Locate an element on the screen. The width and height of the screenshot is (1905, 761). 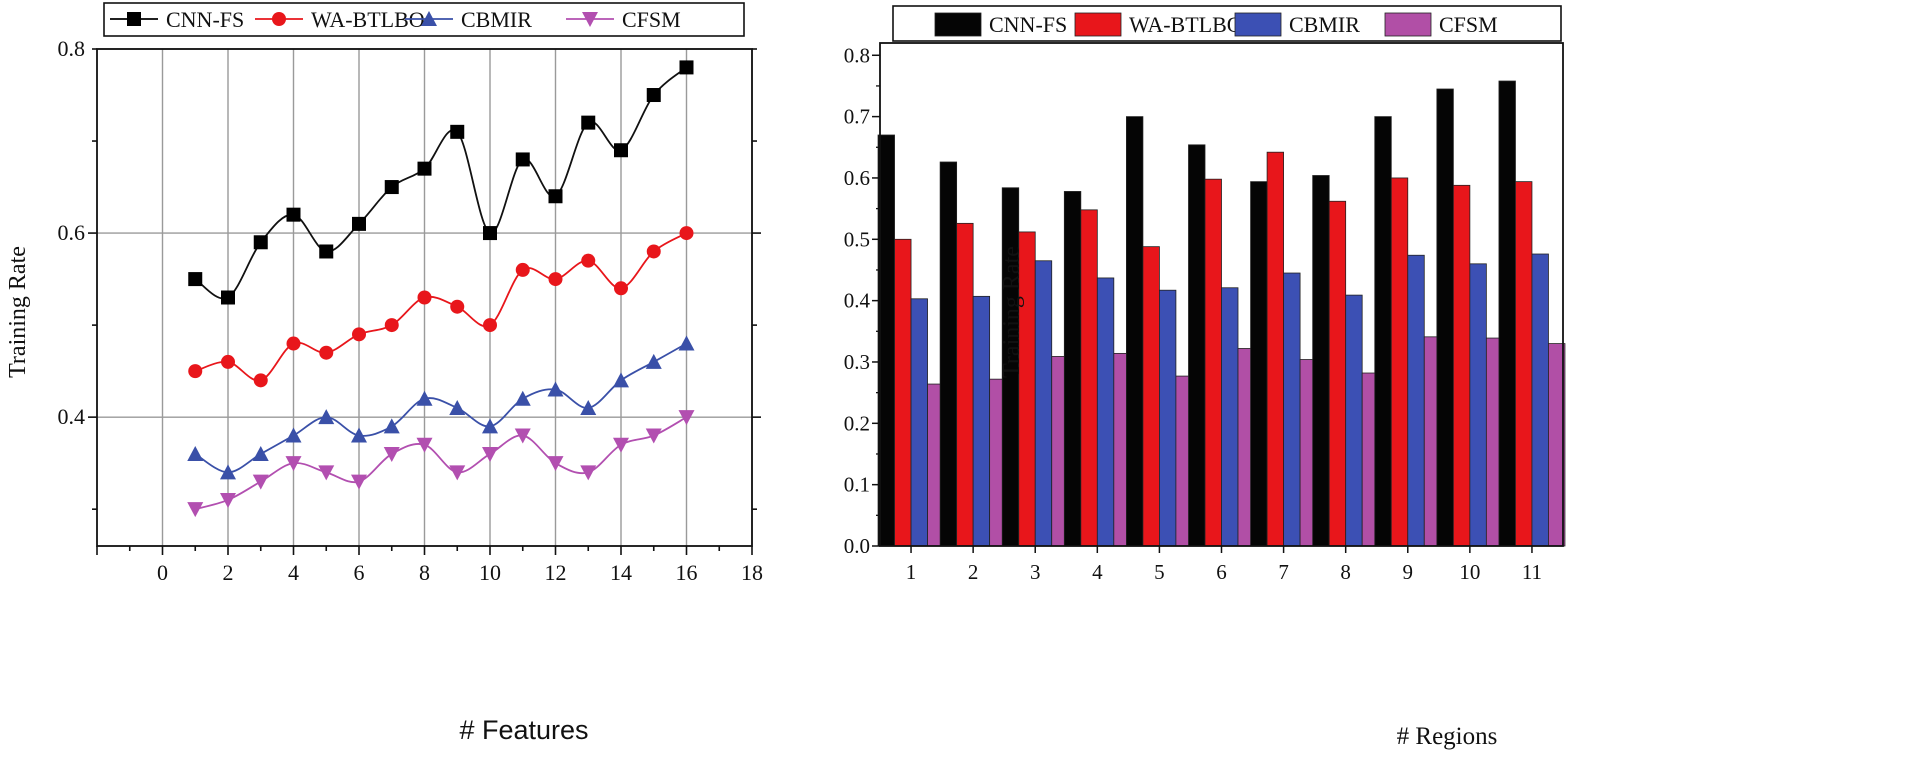
x-tick-label-6: 6 is located at coordinates (1221, 572).